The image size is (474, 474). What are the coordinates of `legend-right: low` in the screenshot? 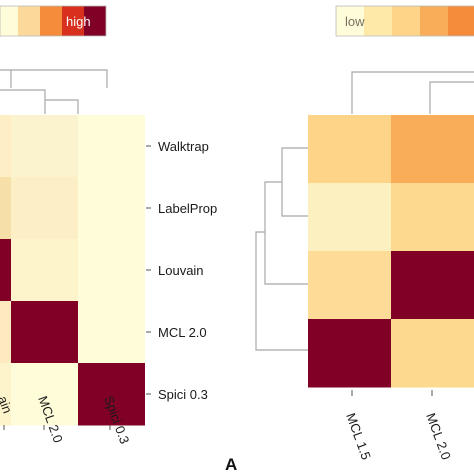 It's located at (404, 21).